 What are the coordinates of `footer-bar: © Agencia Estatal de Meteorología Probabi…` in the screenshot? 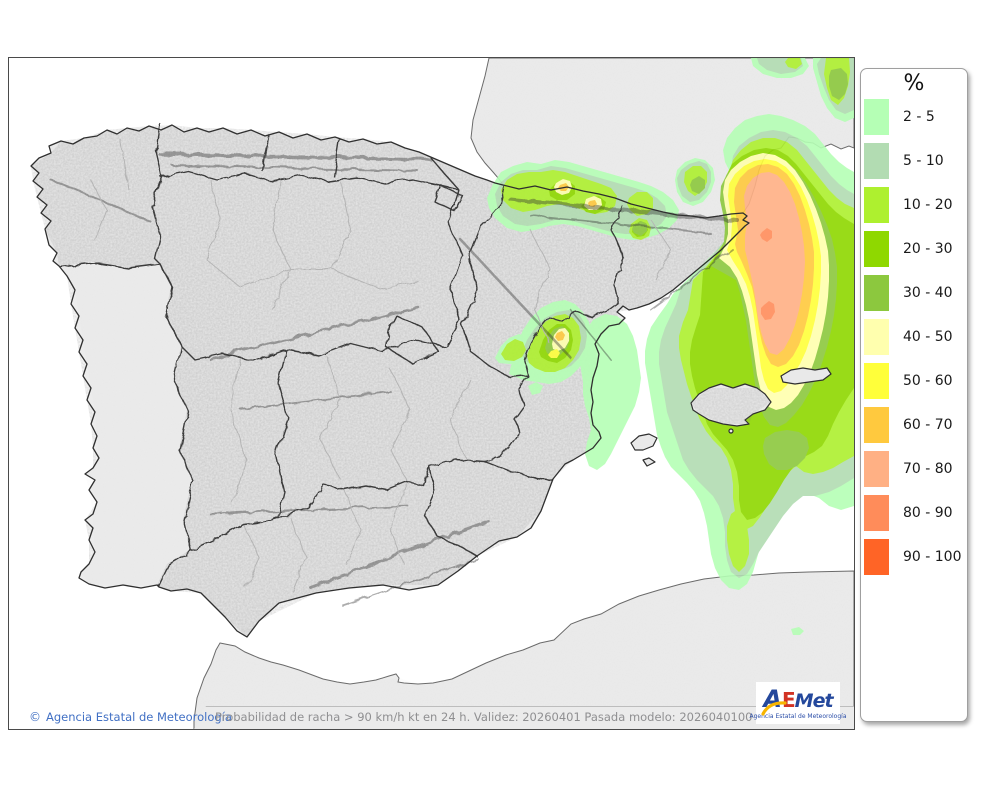 It's located at (431, 717).